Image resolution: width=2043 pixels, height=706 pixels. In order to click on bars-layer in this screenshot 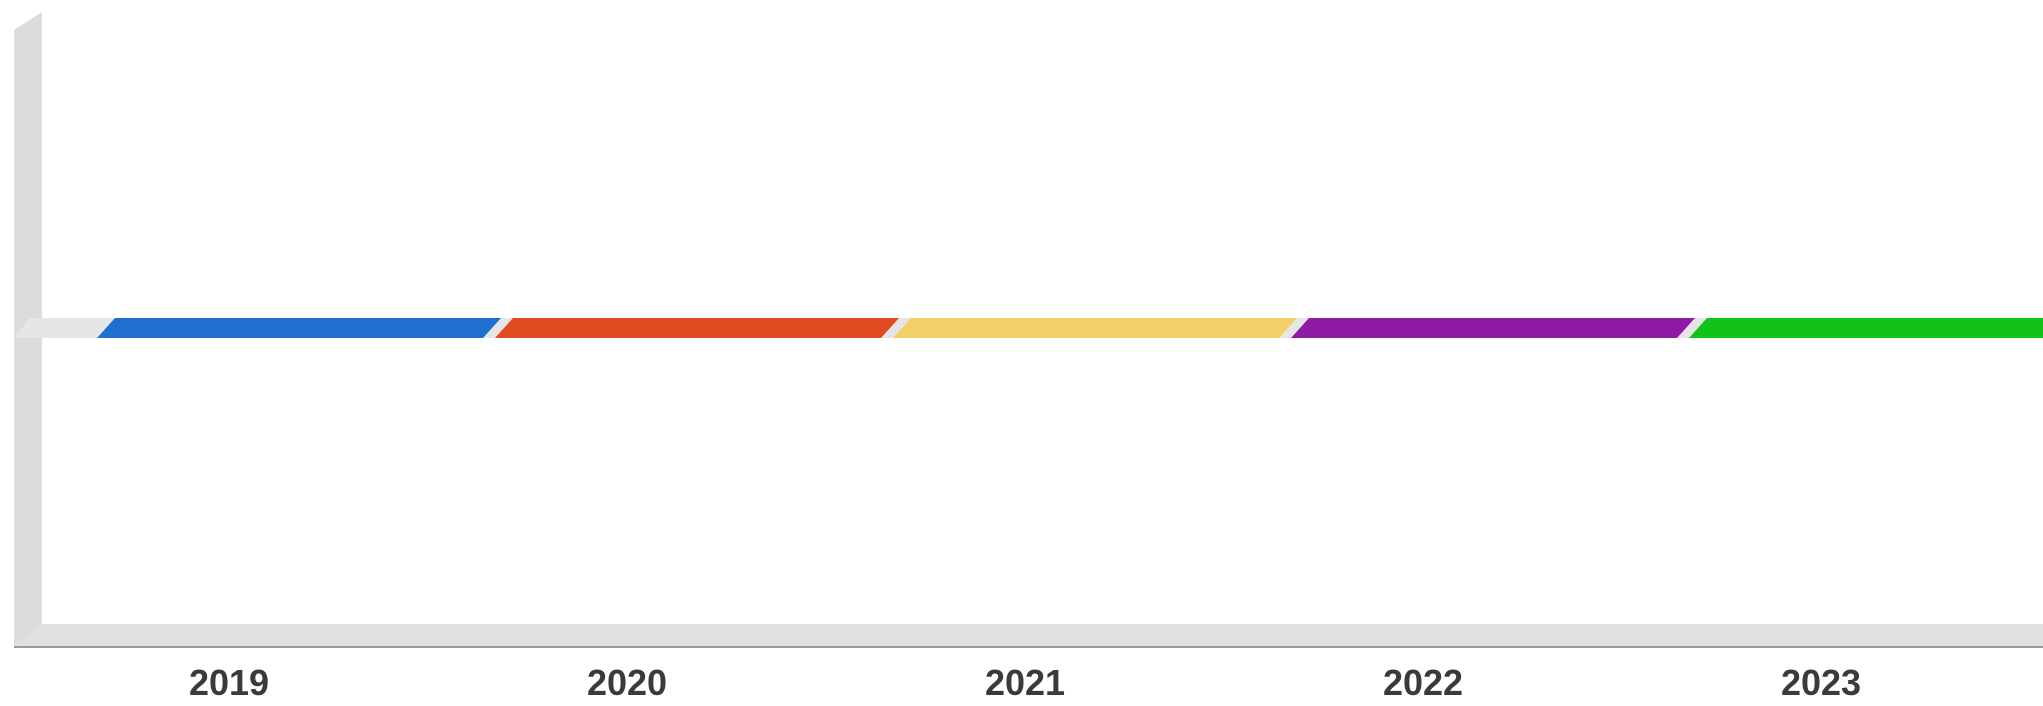, I will do `click(1070, 328)`.